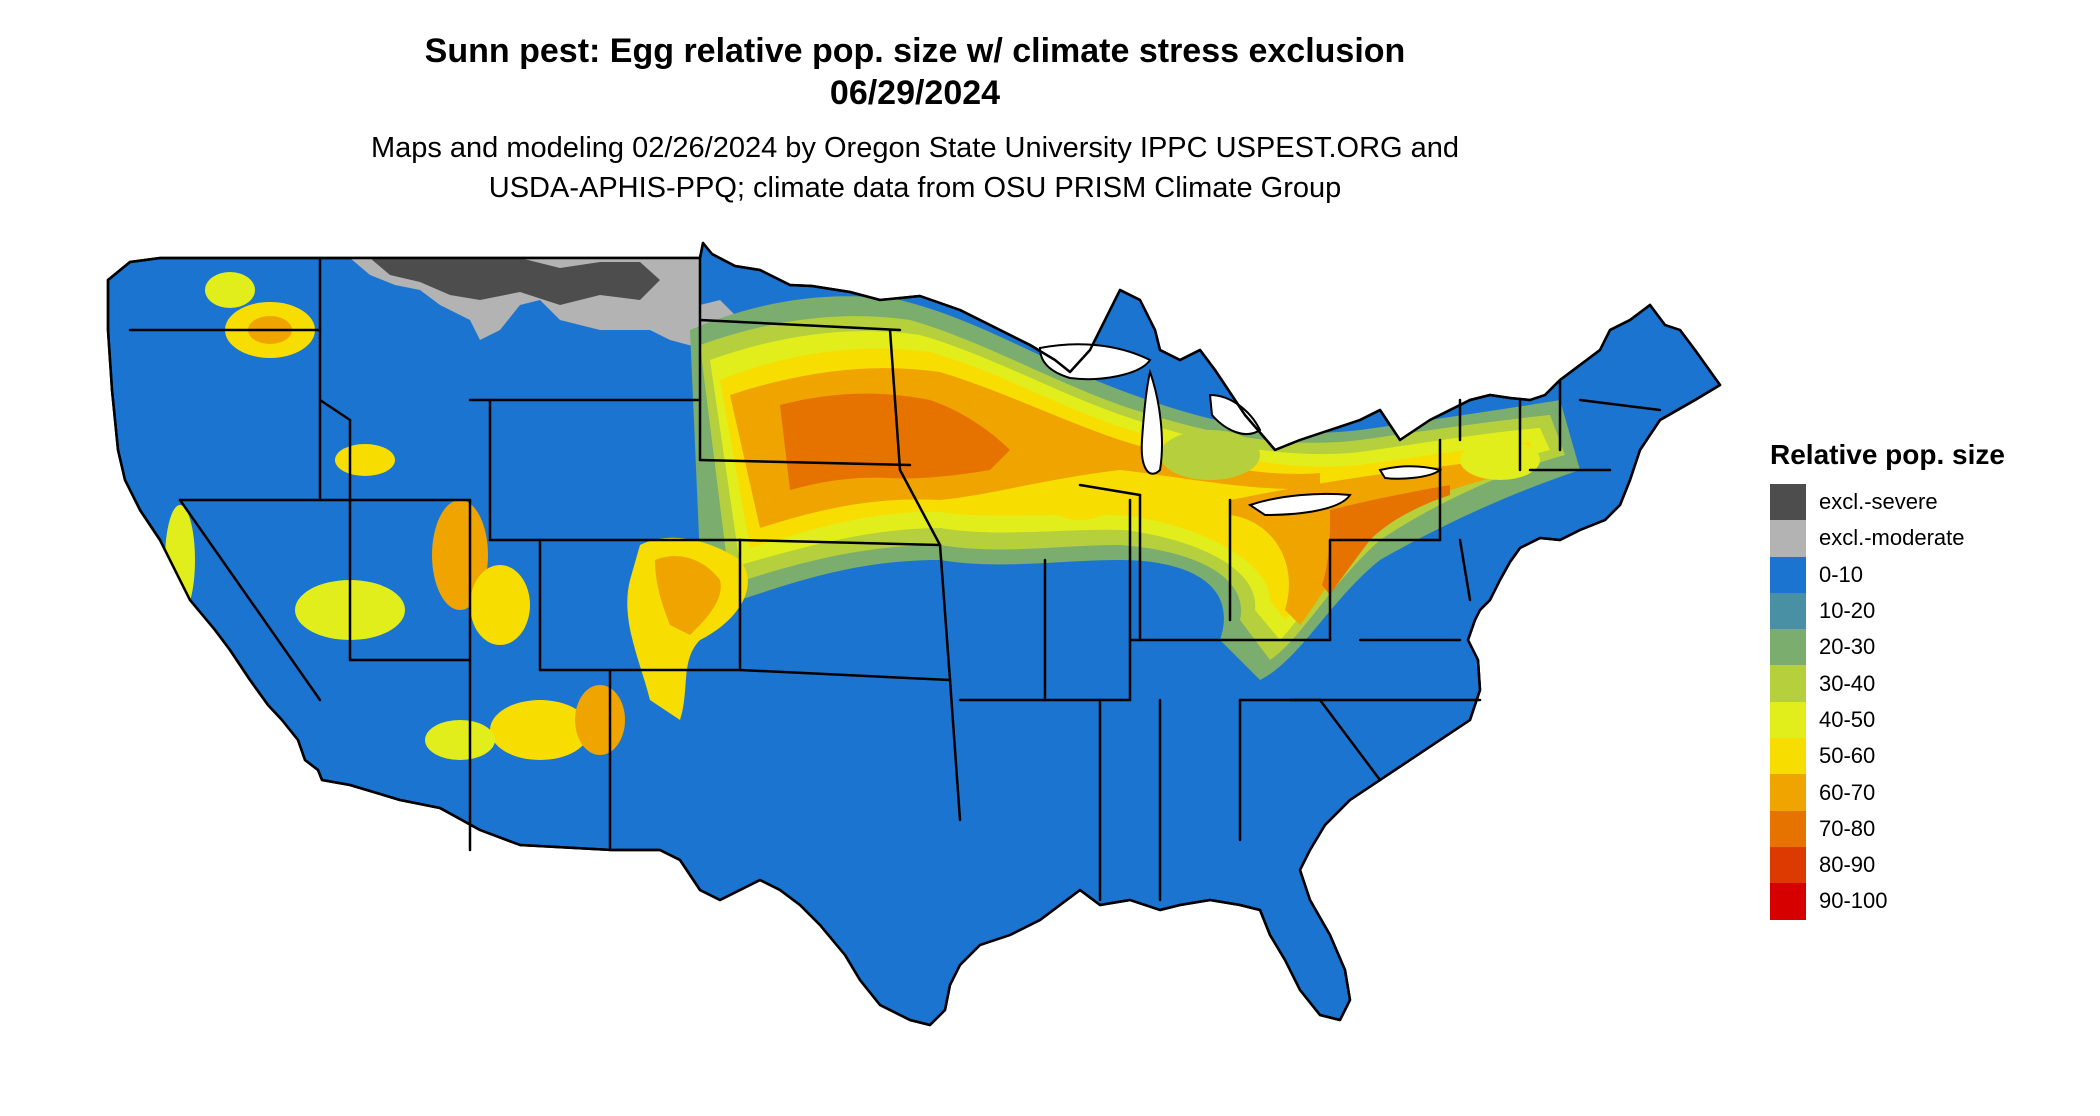 The image size is (2100, 1116). Describe the element at coordinates (1847, 756) in the screenshot. I see `legend-label: 50-60` at that location.